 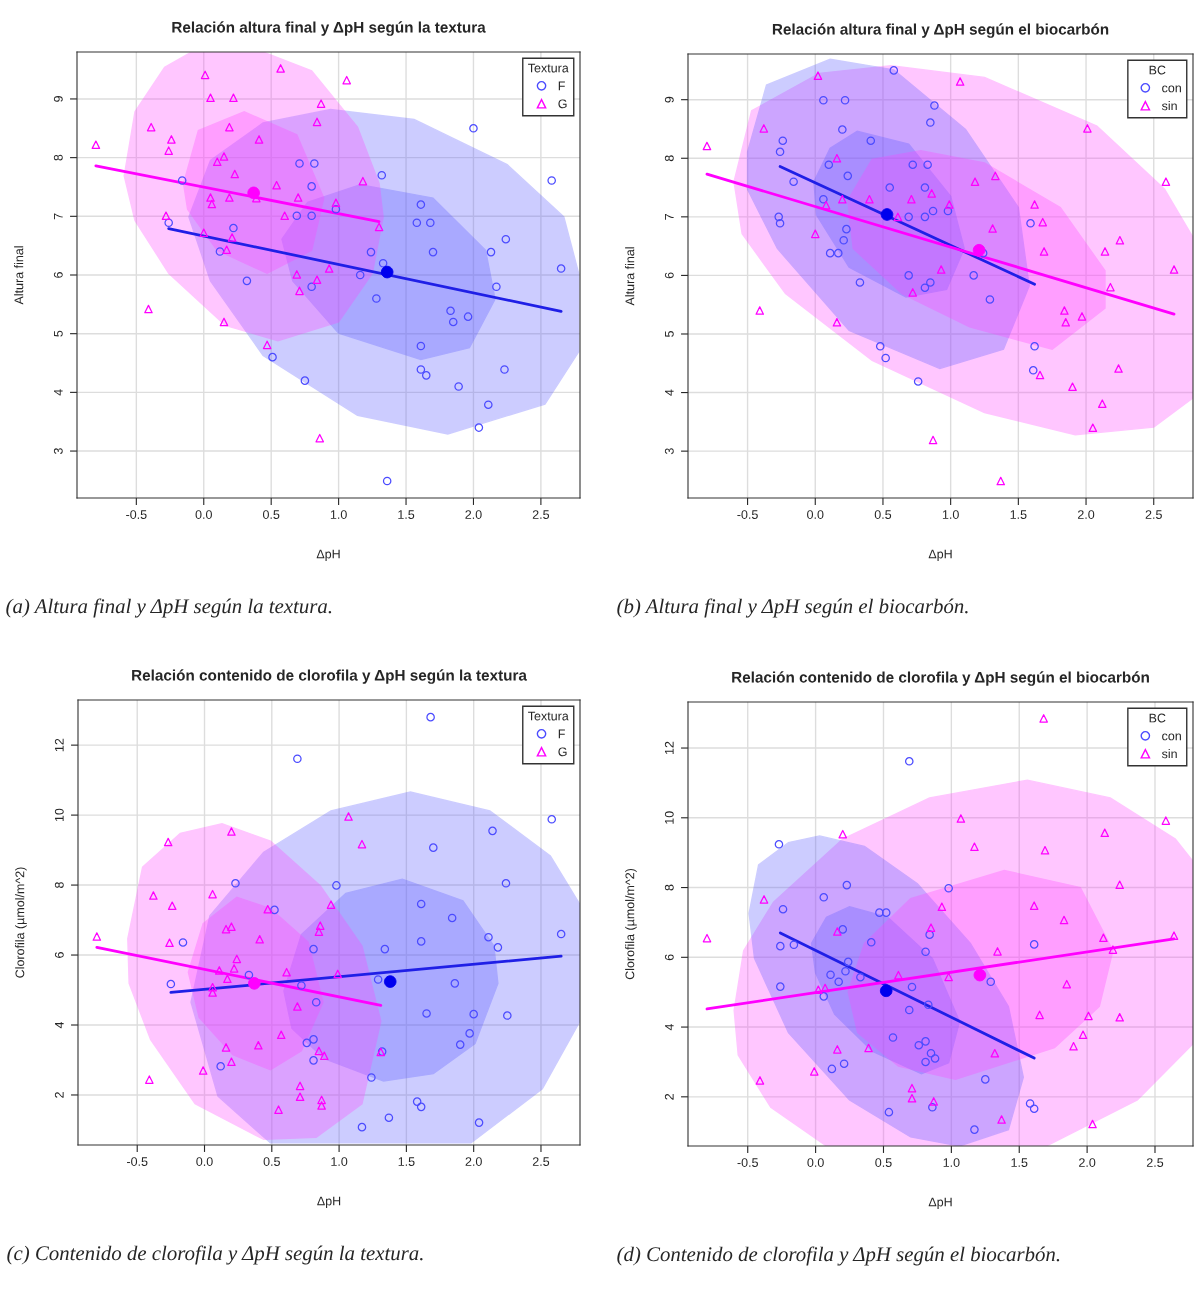 I want to click on chart-title: Relación contenido de clorofila y ΔpH según la textura, so click(x=330, y=676).